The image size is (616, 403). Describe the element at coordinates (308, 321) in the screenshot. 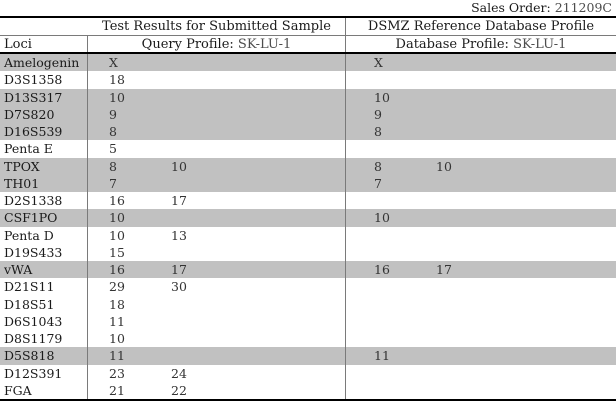

I see `table-row: D6S1043 11` at that location.